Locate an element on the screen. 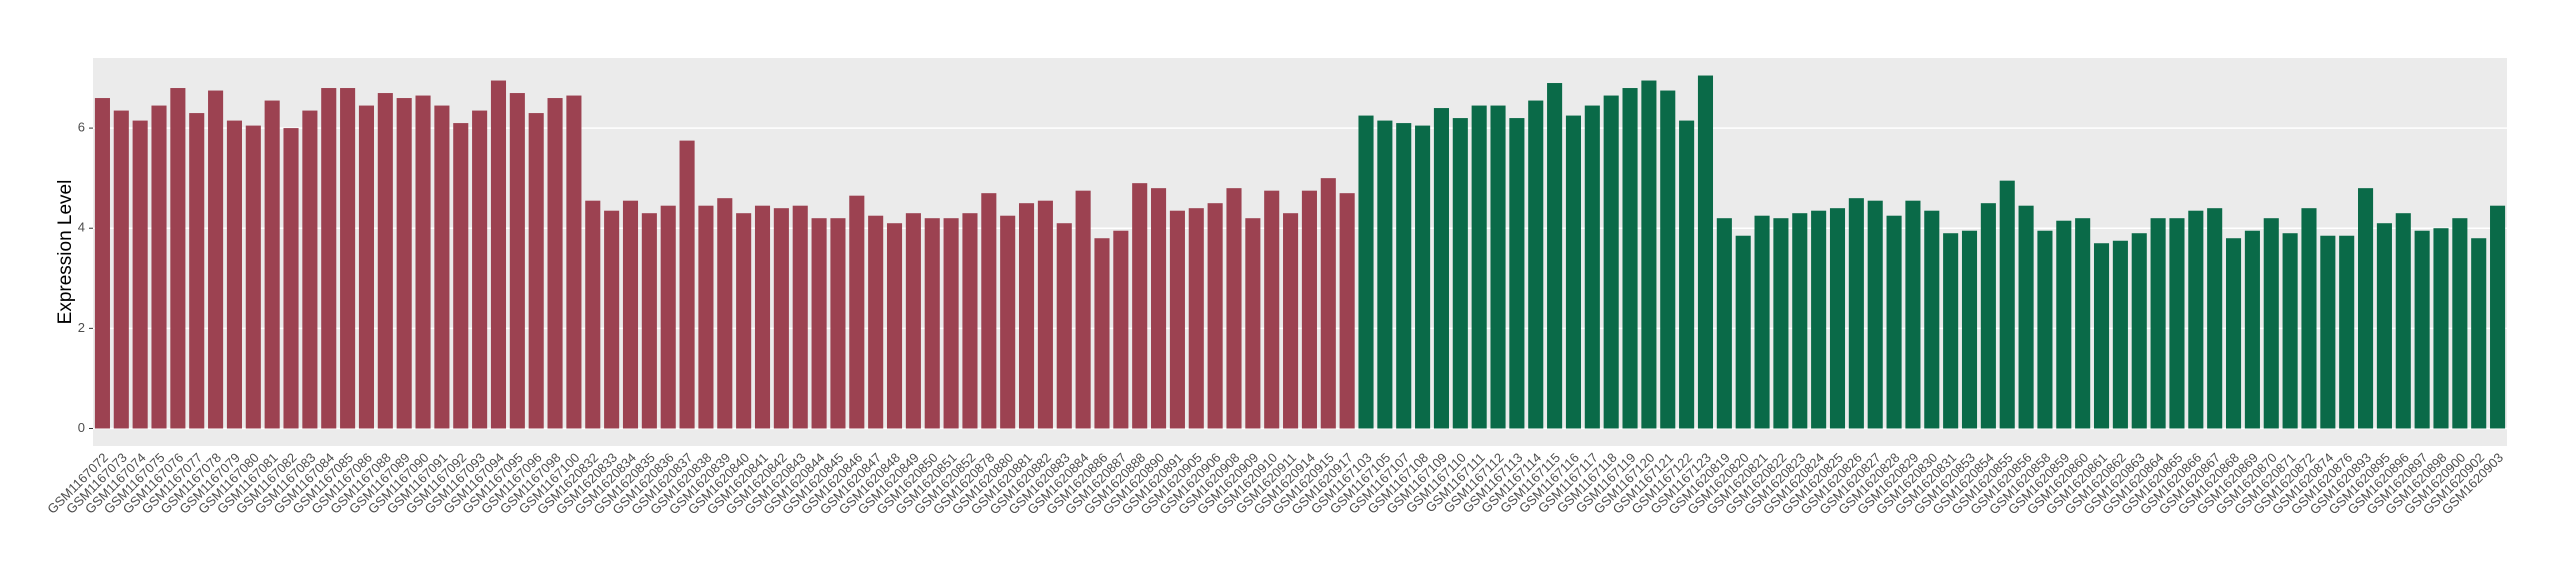 The width and height of the screenshot is (2560, 580). y-tick-label: 2 is located at coordinates (81, 327).